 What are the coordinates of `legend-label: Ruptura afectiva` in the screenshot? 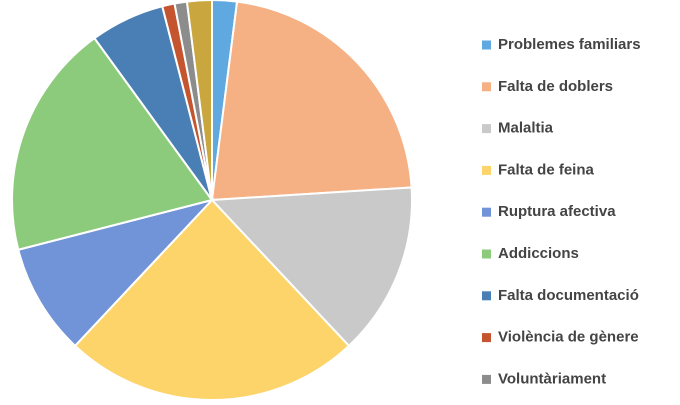 It's located at (557, 211).